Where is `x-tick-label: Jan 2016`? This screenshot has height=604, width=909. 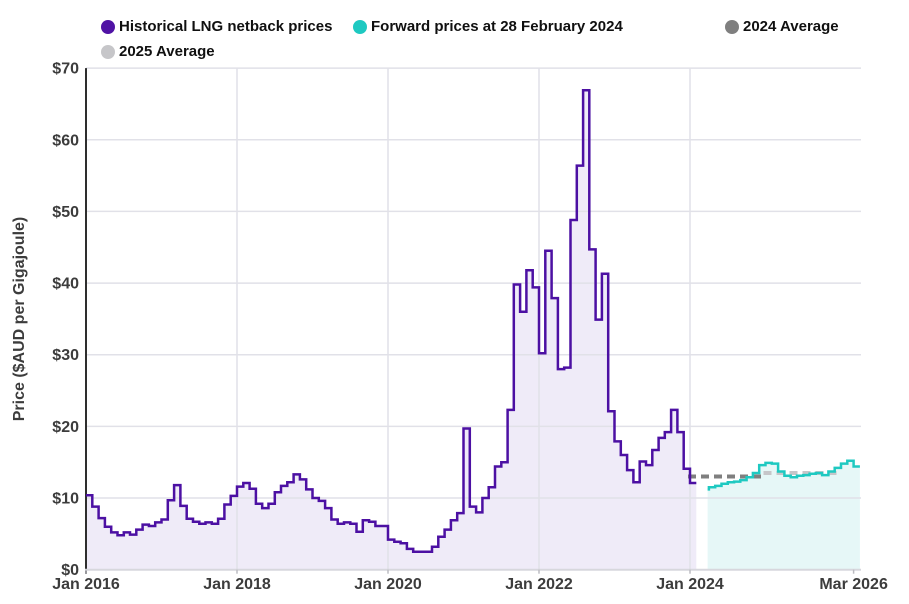
x-tick-label: Jan 2016 is located at coordinates (86, 584).